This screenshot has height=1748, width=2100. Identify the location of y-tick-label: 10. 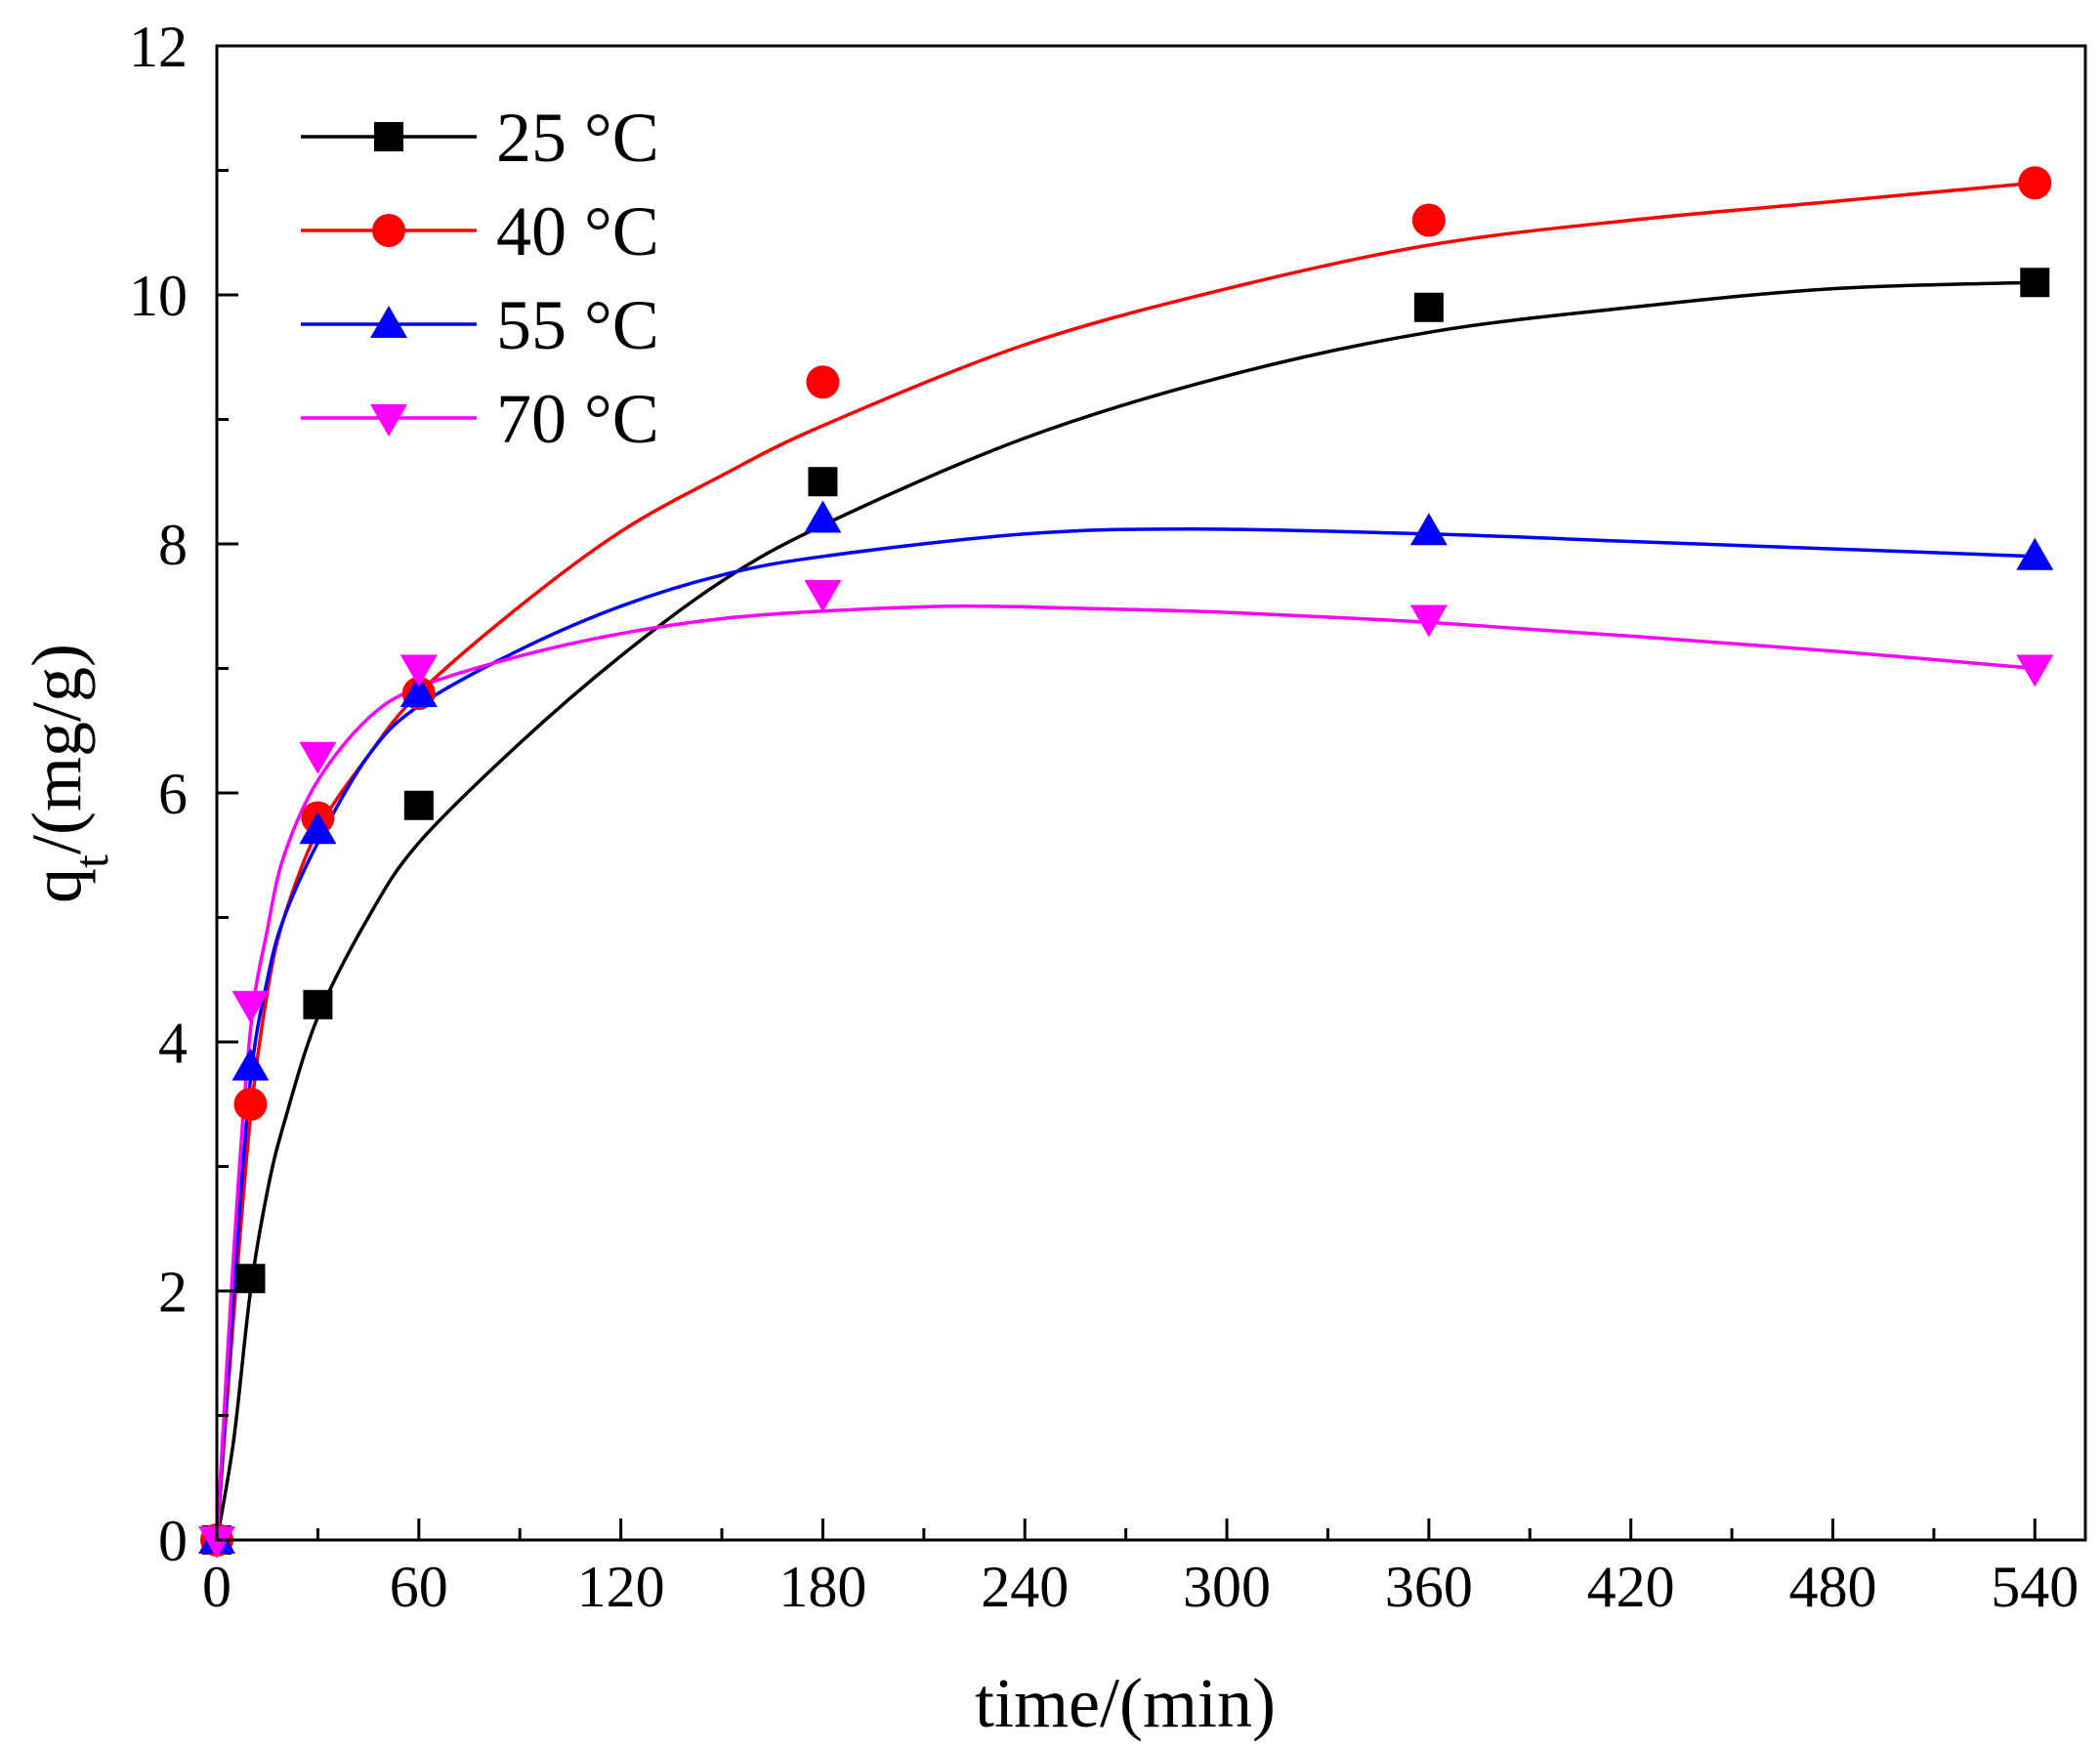
(158, 296).